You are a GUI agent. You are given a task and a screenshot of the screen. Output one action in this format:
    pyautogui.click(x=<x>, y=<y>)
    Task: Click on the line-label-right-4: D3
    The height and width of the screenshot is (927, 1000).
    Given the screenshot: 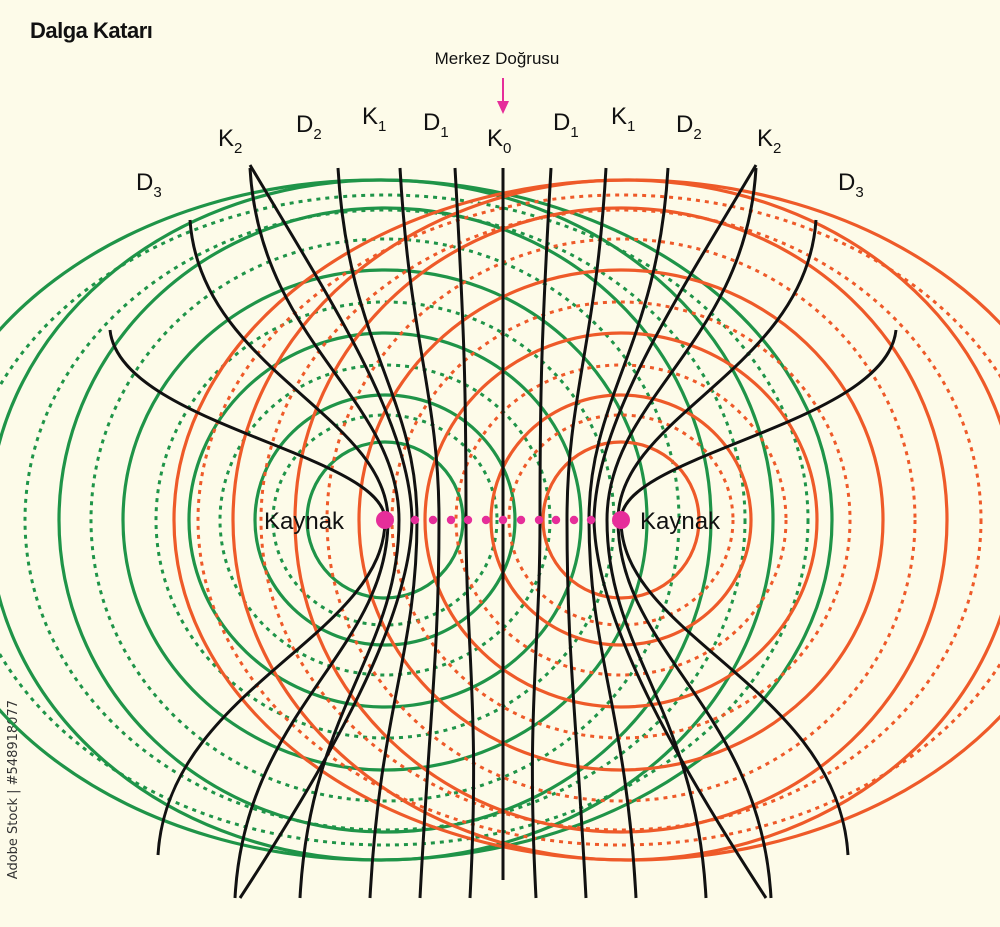 What is the action you would take?
    pyautogui.click(x=851, y=185)
    